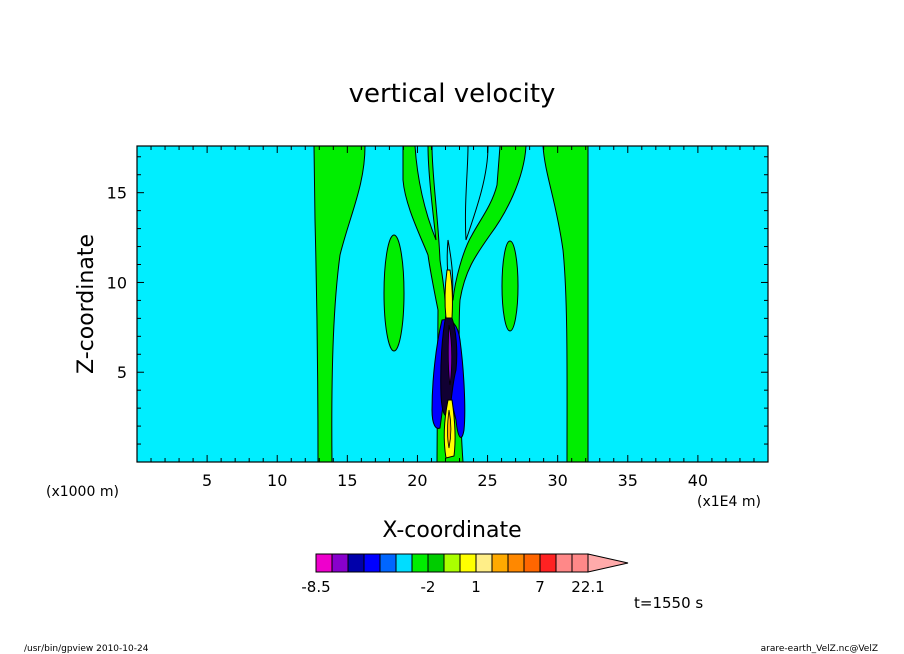  What do you see at coordinates (425, 193) in the screenshot?
I see `contour-plume-hole-left` at bounding box center [425, 193].